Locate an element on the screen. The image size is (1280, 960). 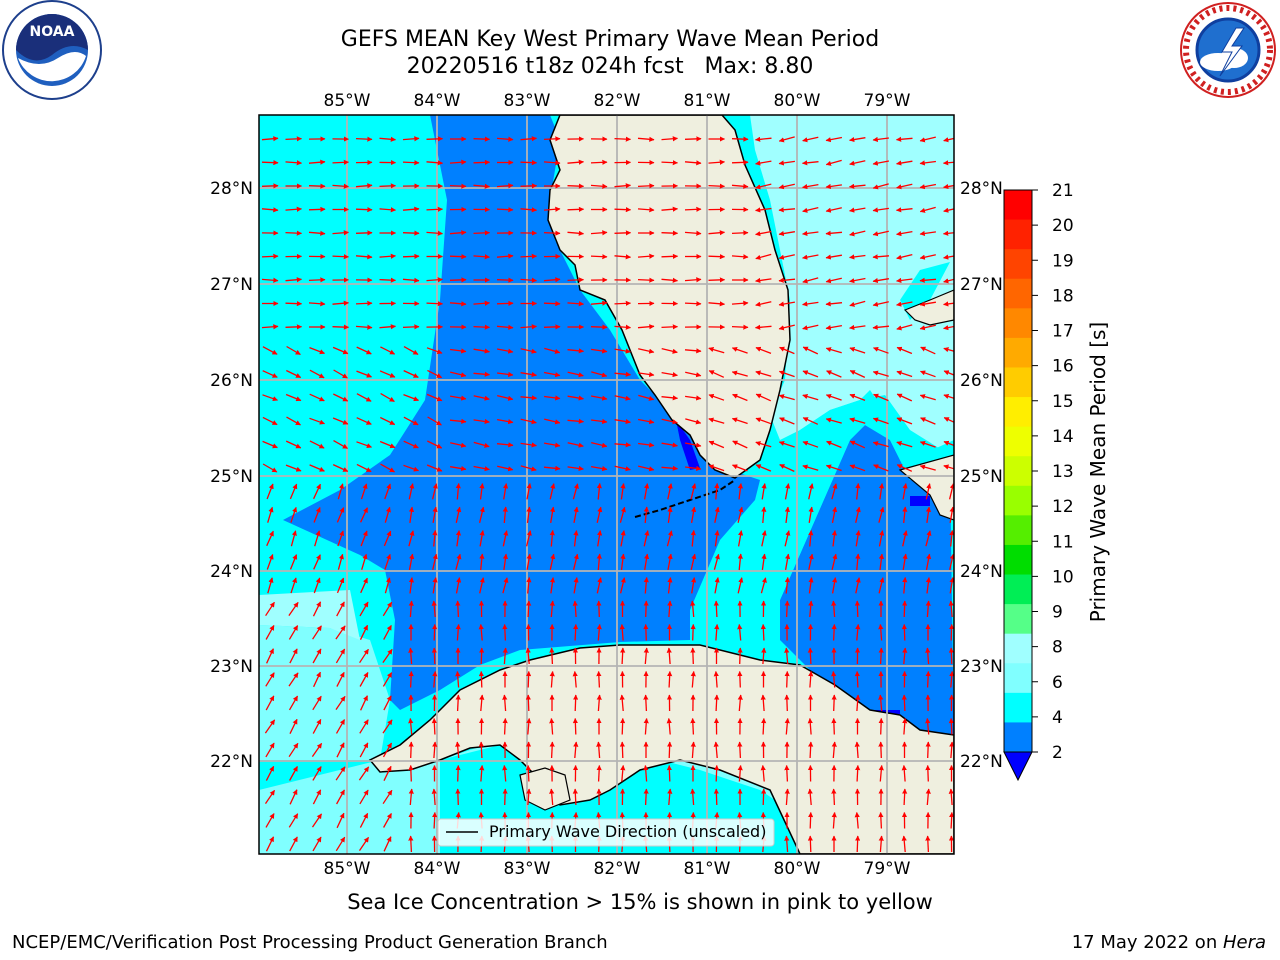
lat-label: 28°N is located at coordinates (981, 189).